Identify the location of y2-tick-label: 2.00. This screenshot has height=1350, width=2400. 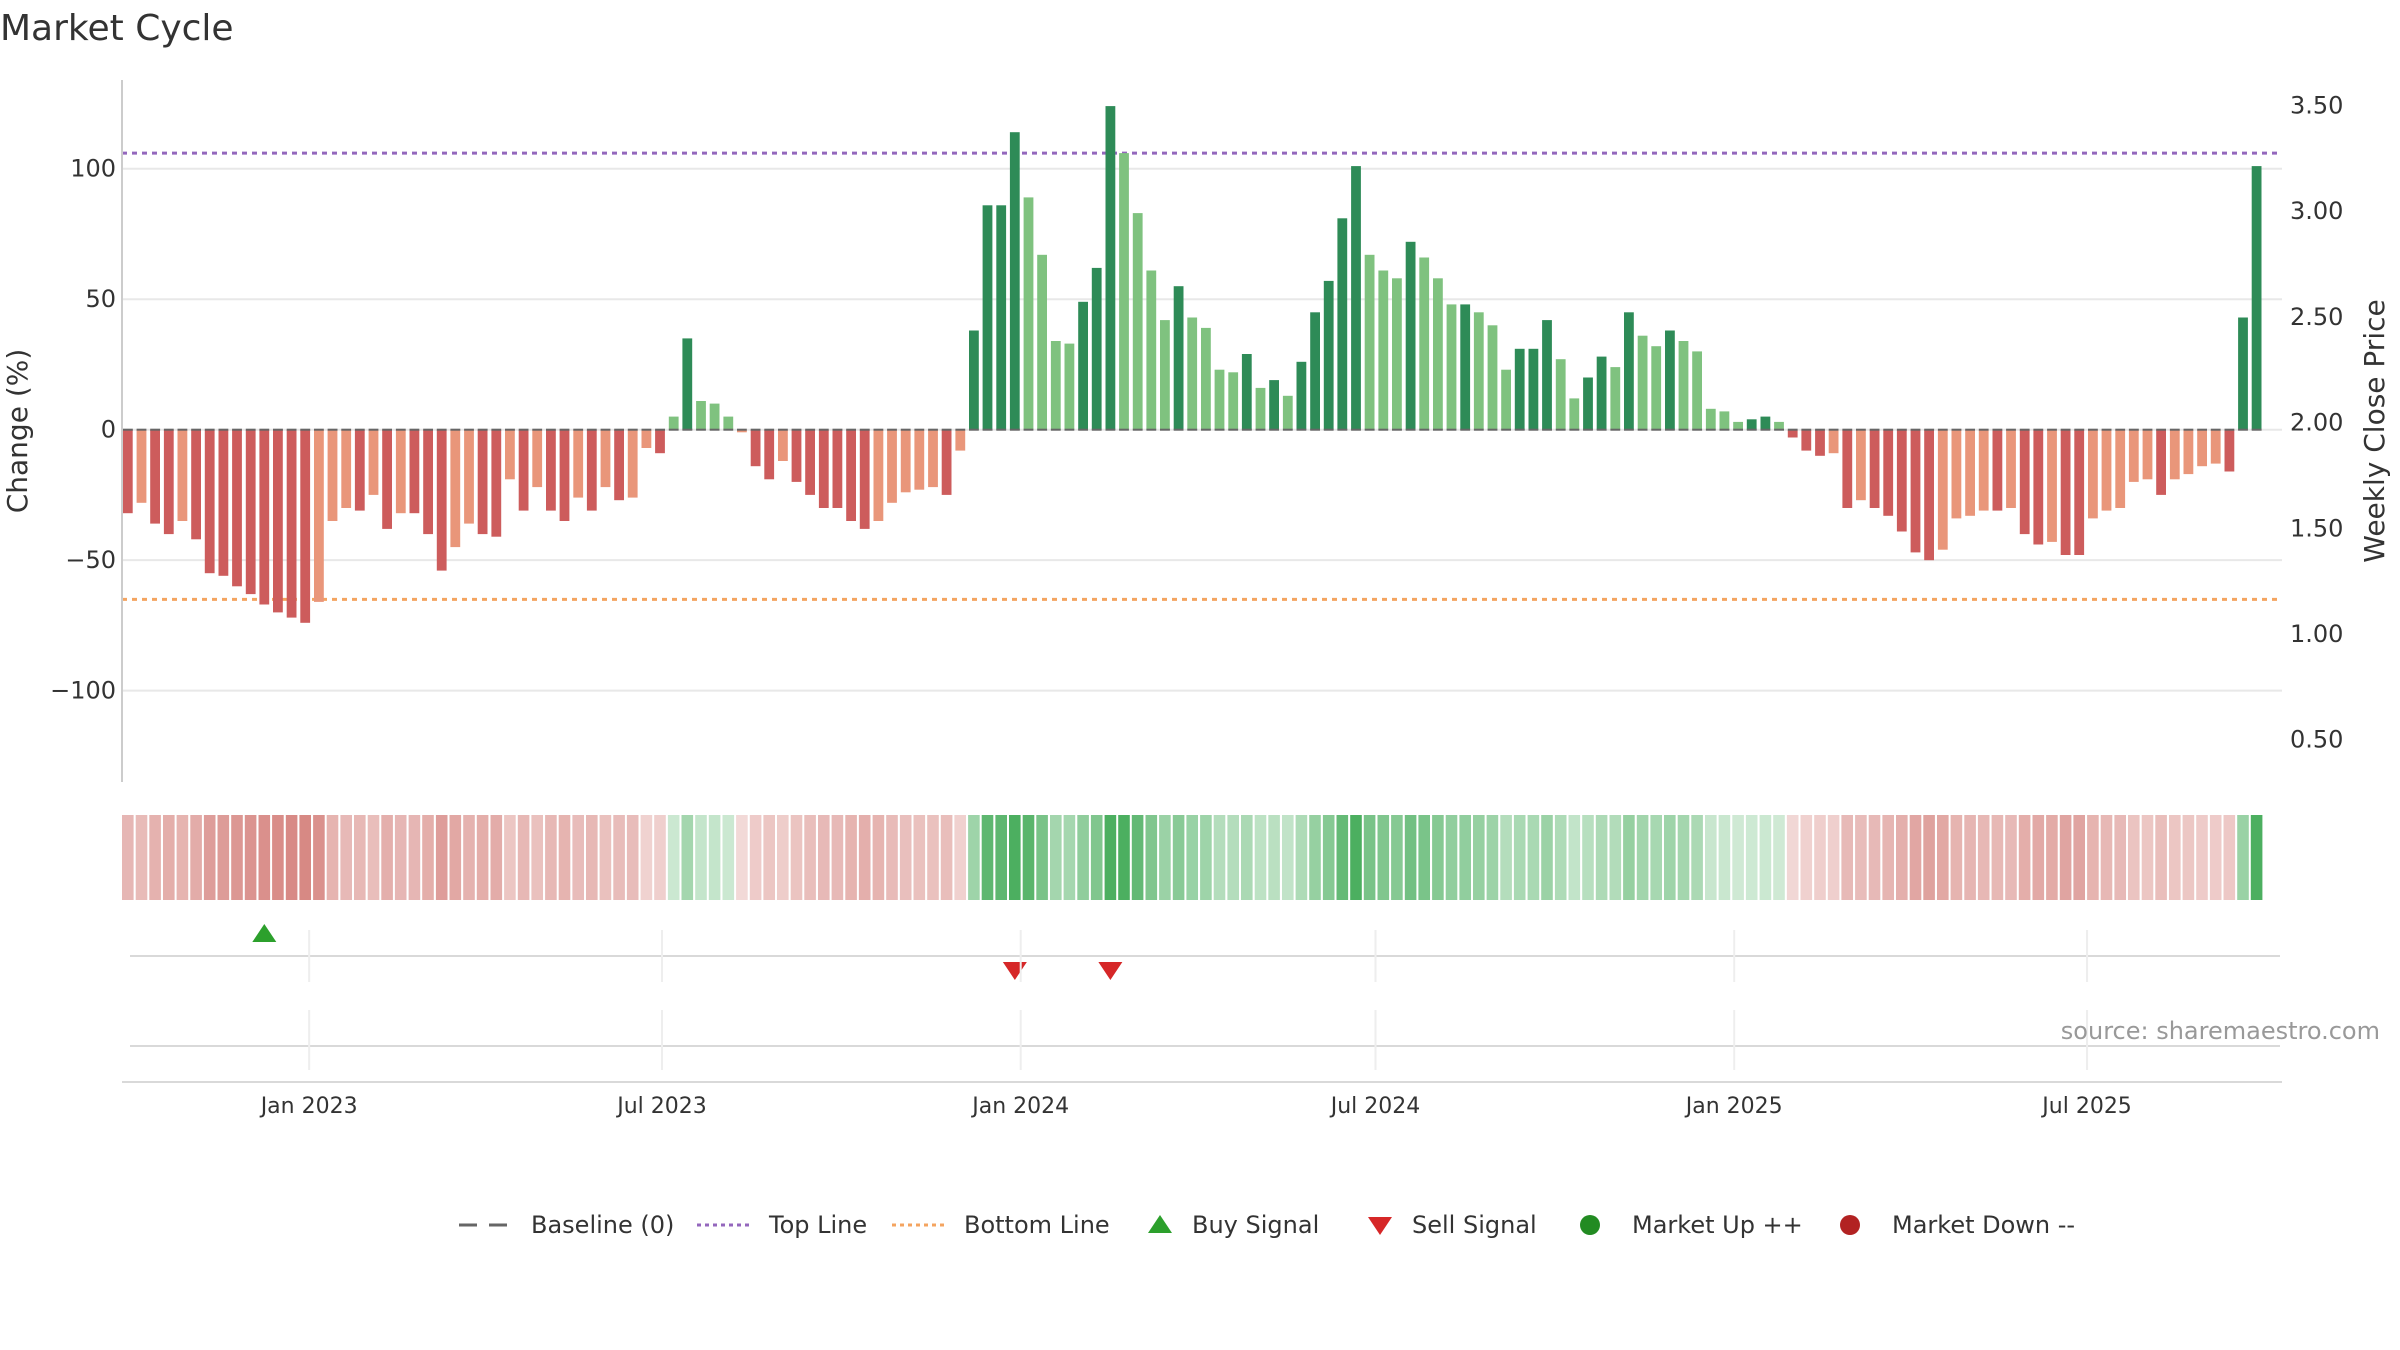
(2316, 423).